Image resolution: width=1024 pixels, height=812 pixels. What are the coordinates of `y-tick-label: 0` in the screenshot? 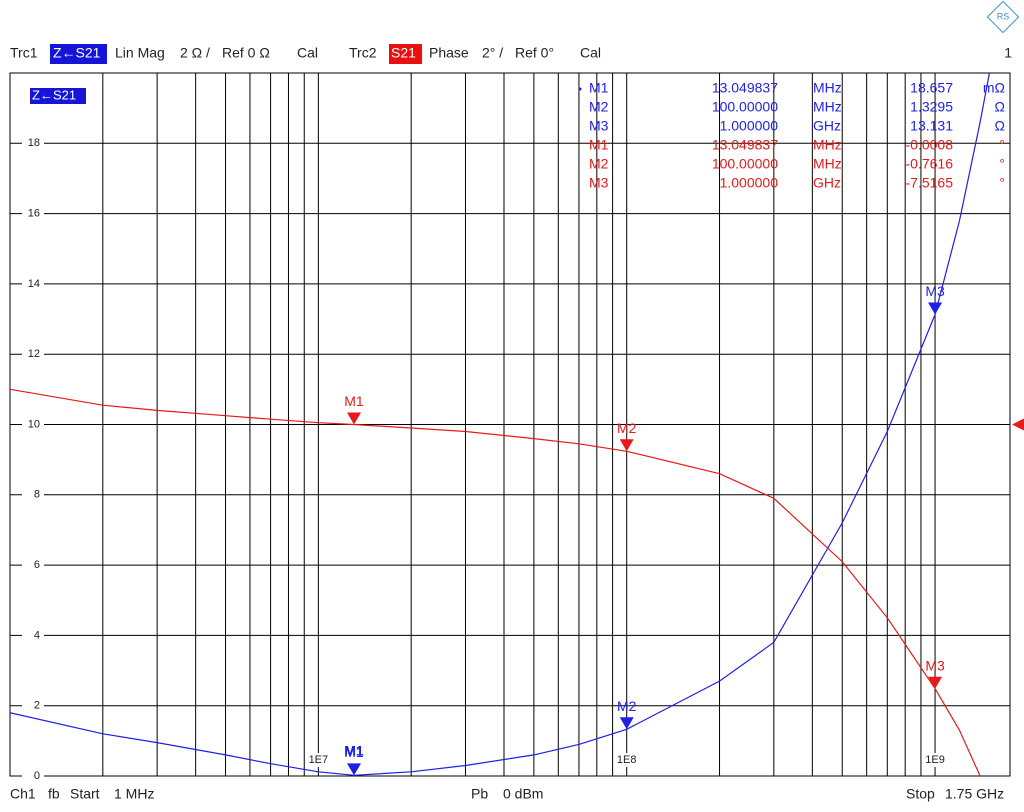 It's located at (37, 776).